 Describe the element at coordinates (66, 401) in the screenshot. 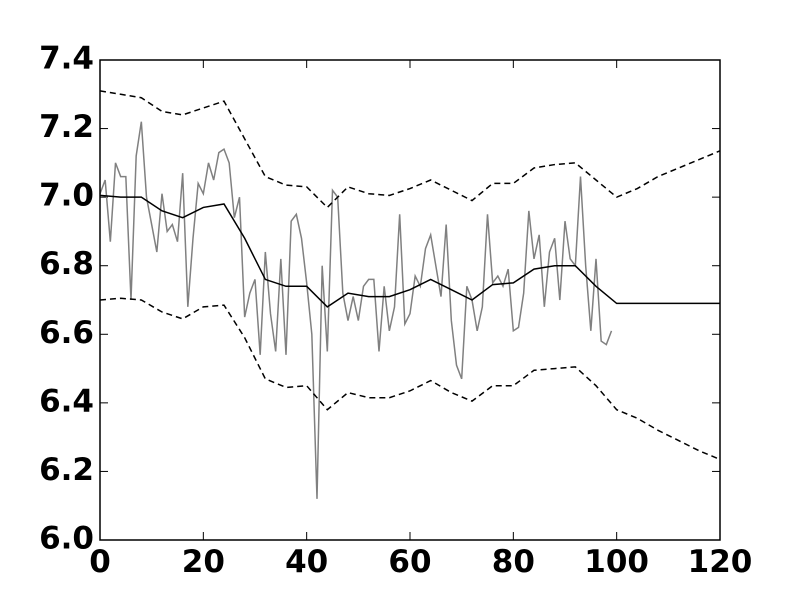

I see `y-tick-label: 6.4` at that location.